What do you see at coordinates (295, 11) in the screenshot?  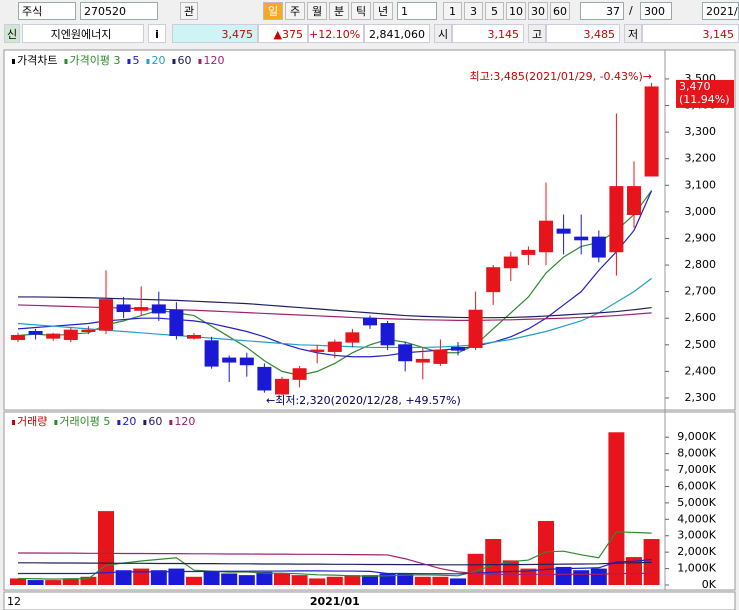 I see `period-button: 주` at bounding box center [295, 11].